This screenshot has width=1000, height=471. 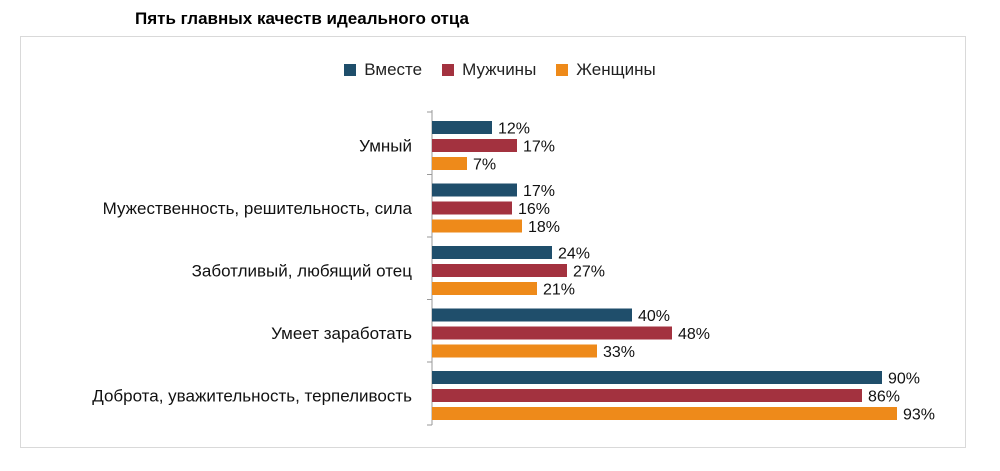 I want to click on data-label-men: 16%, so click(x=534, y=209).